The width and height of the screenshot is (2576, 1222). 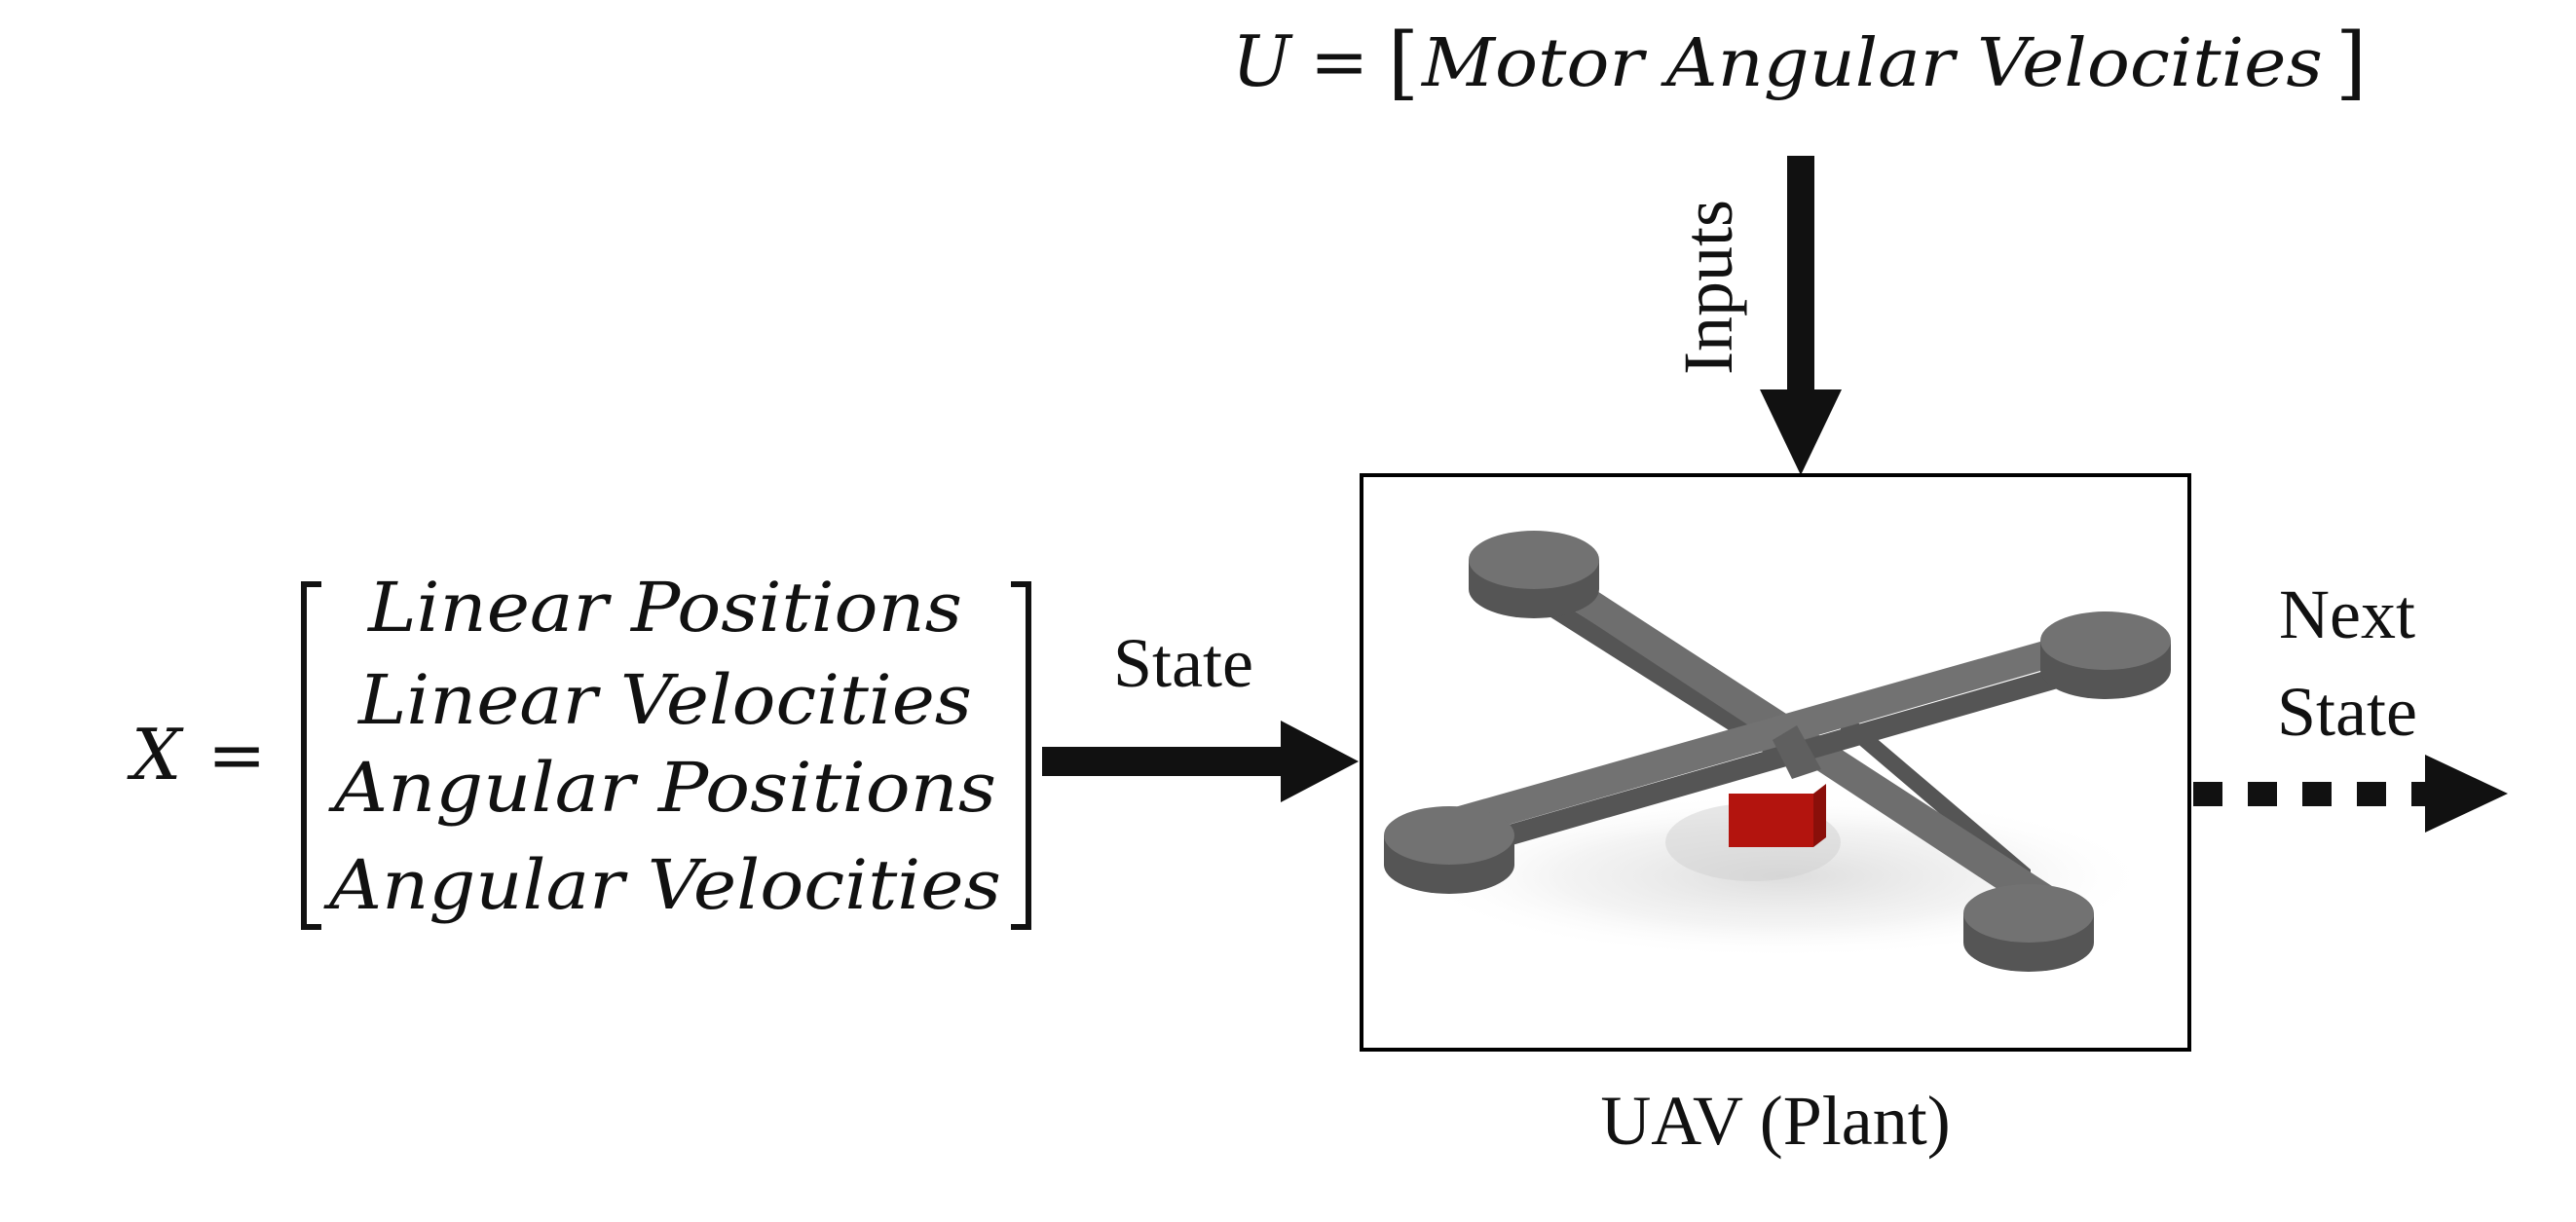 What do you see at coordinates (1339, 61) in the screenshot?
I see `inputs-equals: =` at bounding box center [1339, 61].